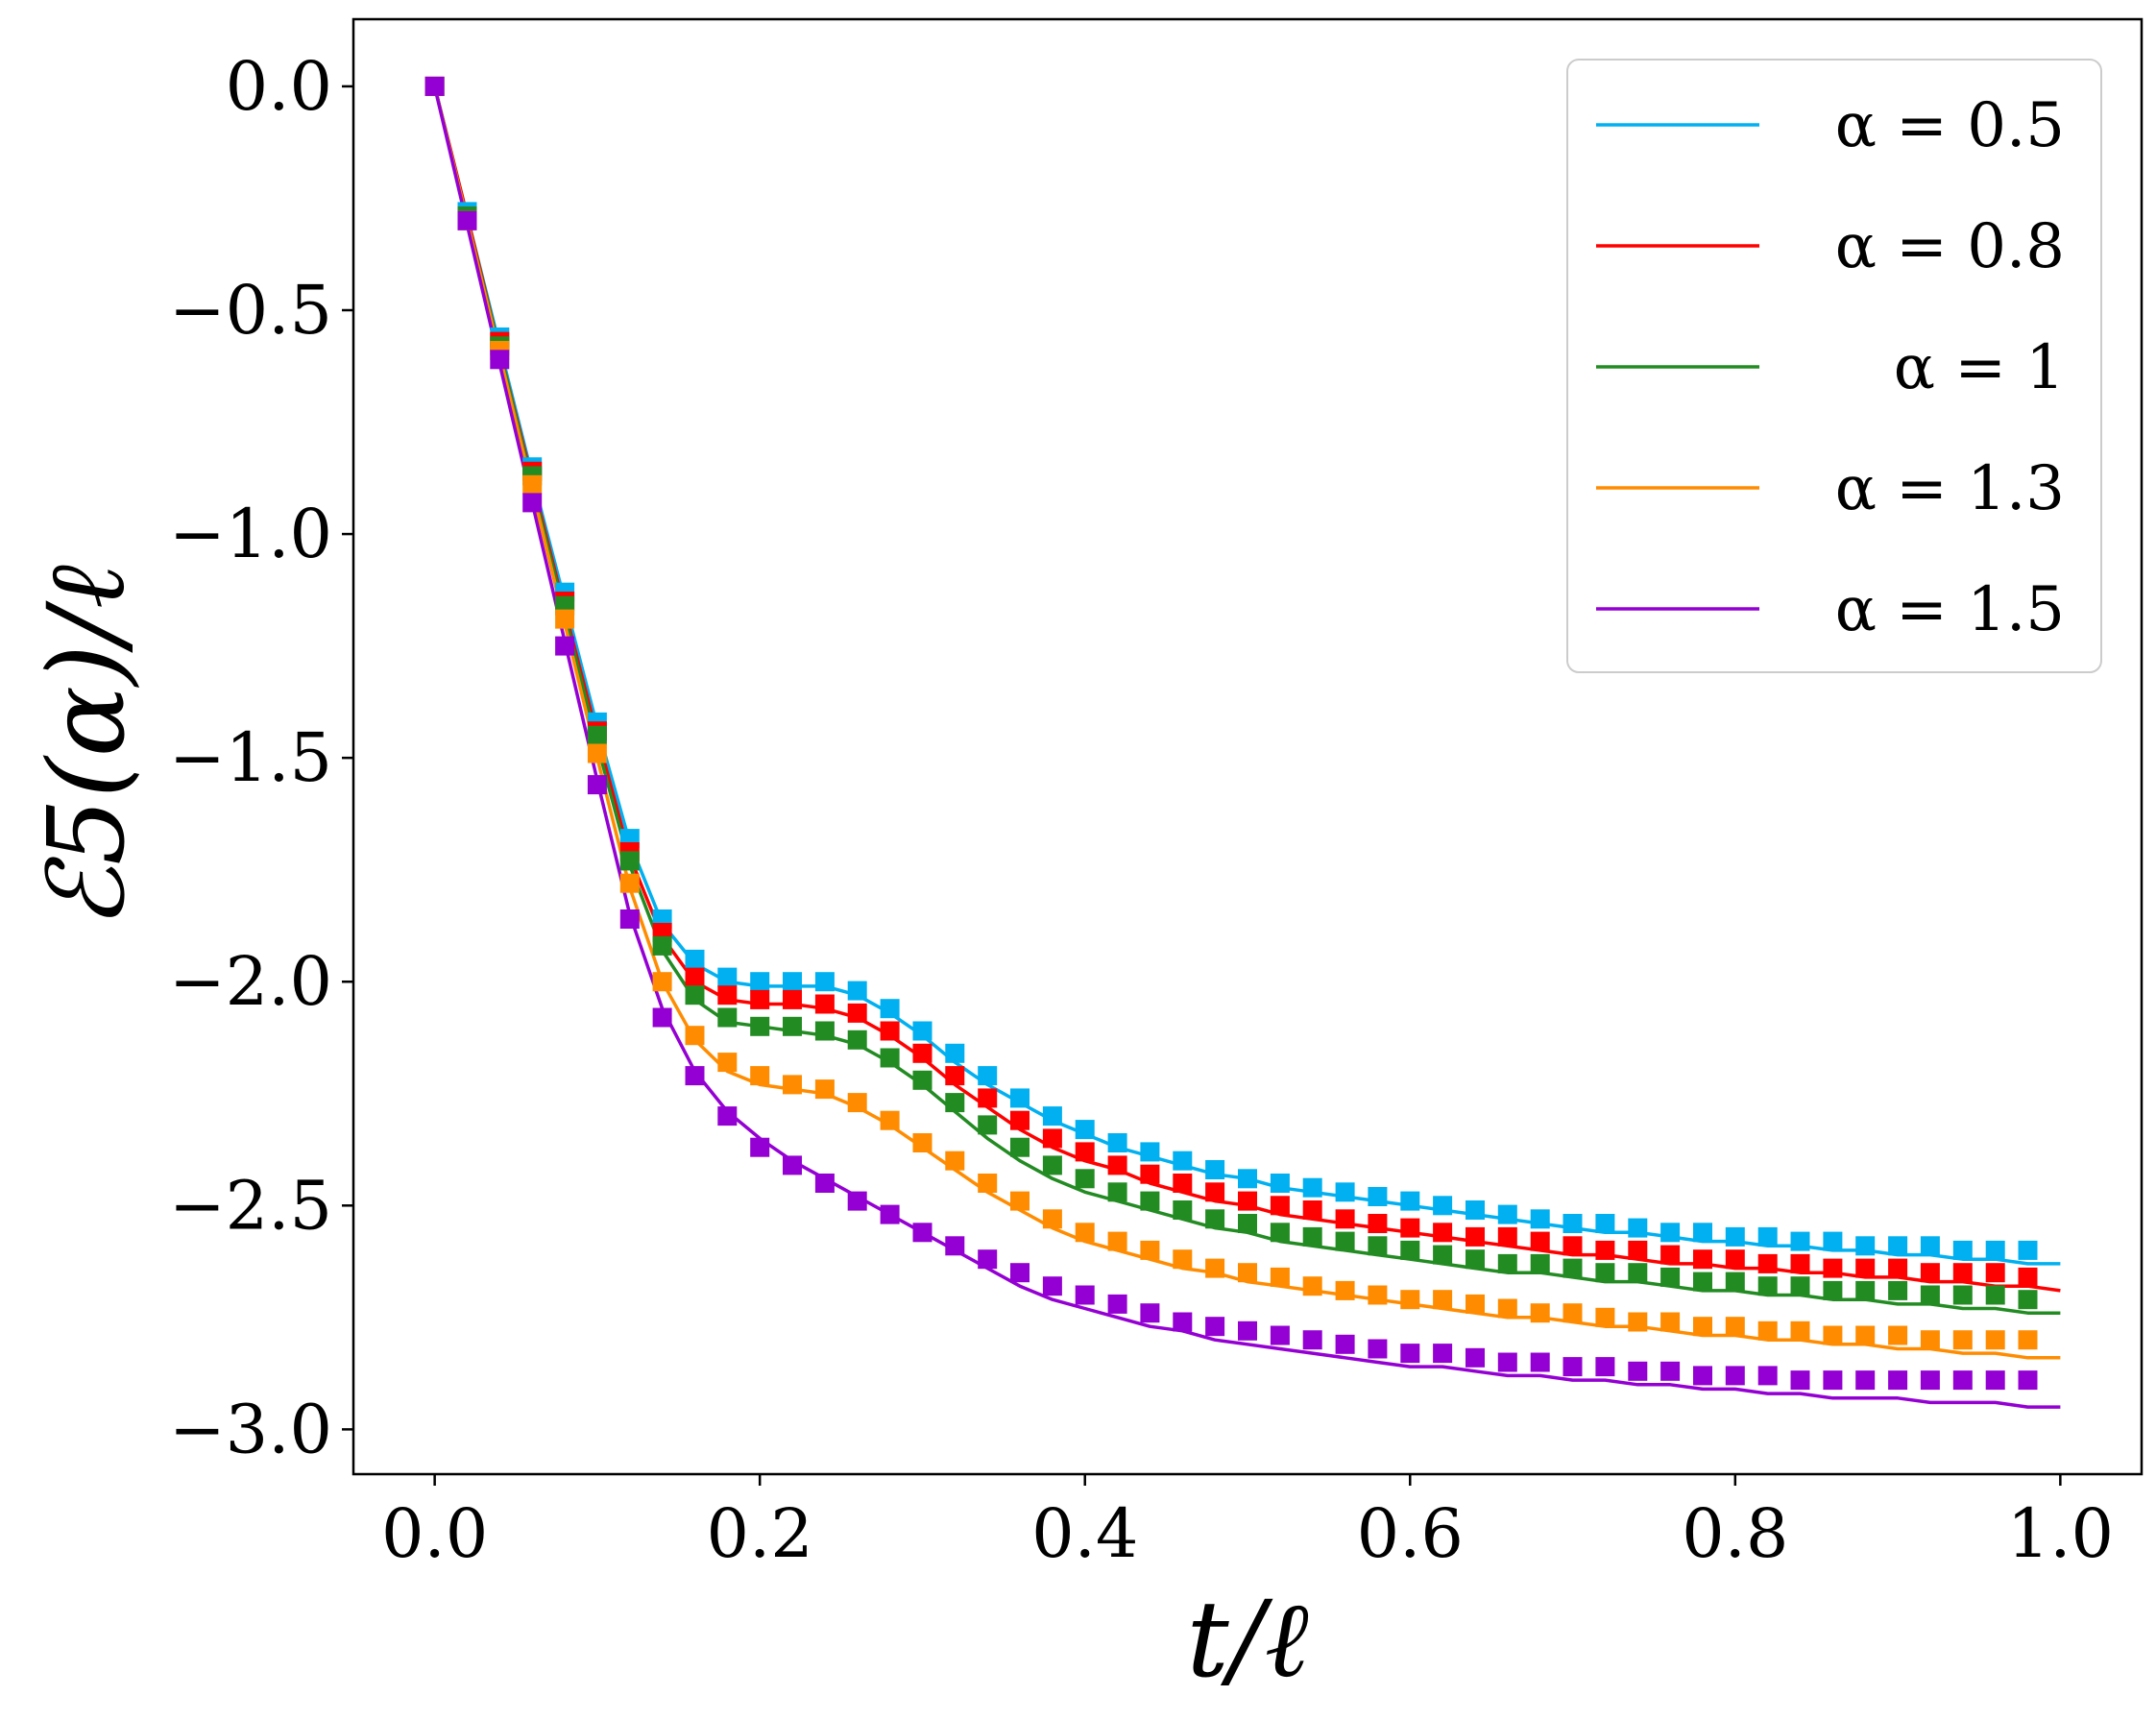  I want to click on y-tick-label: −2.5, so click(251, 1205).